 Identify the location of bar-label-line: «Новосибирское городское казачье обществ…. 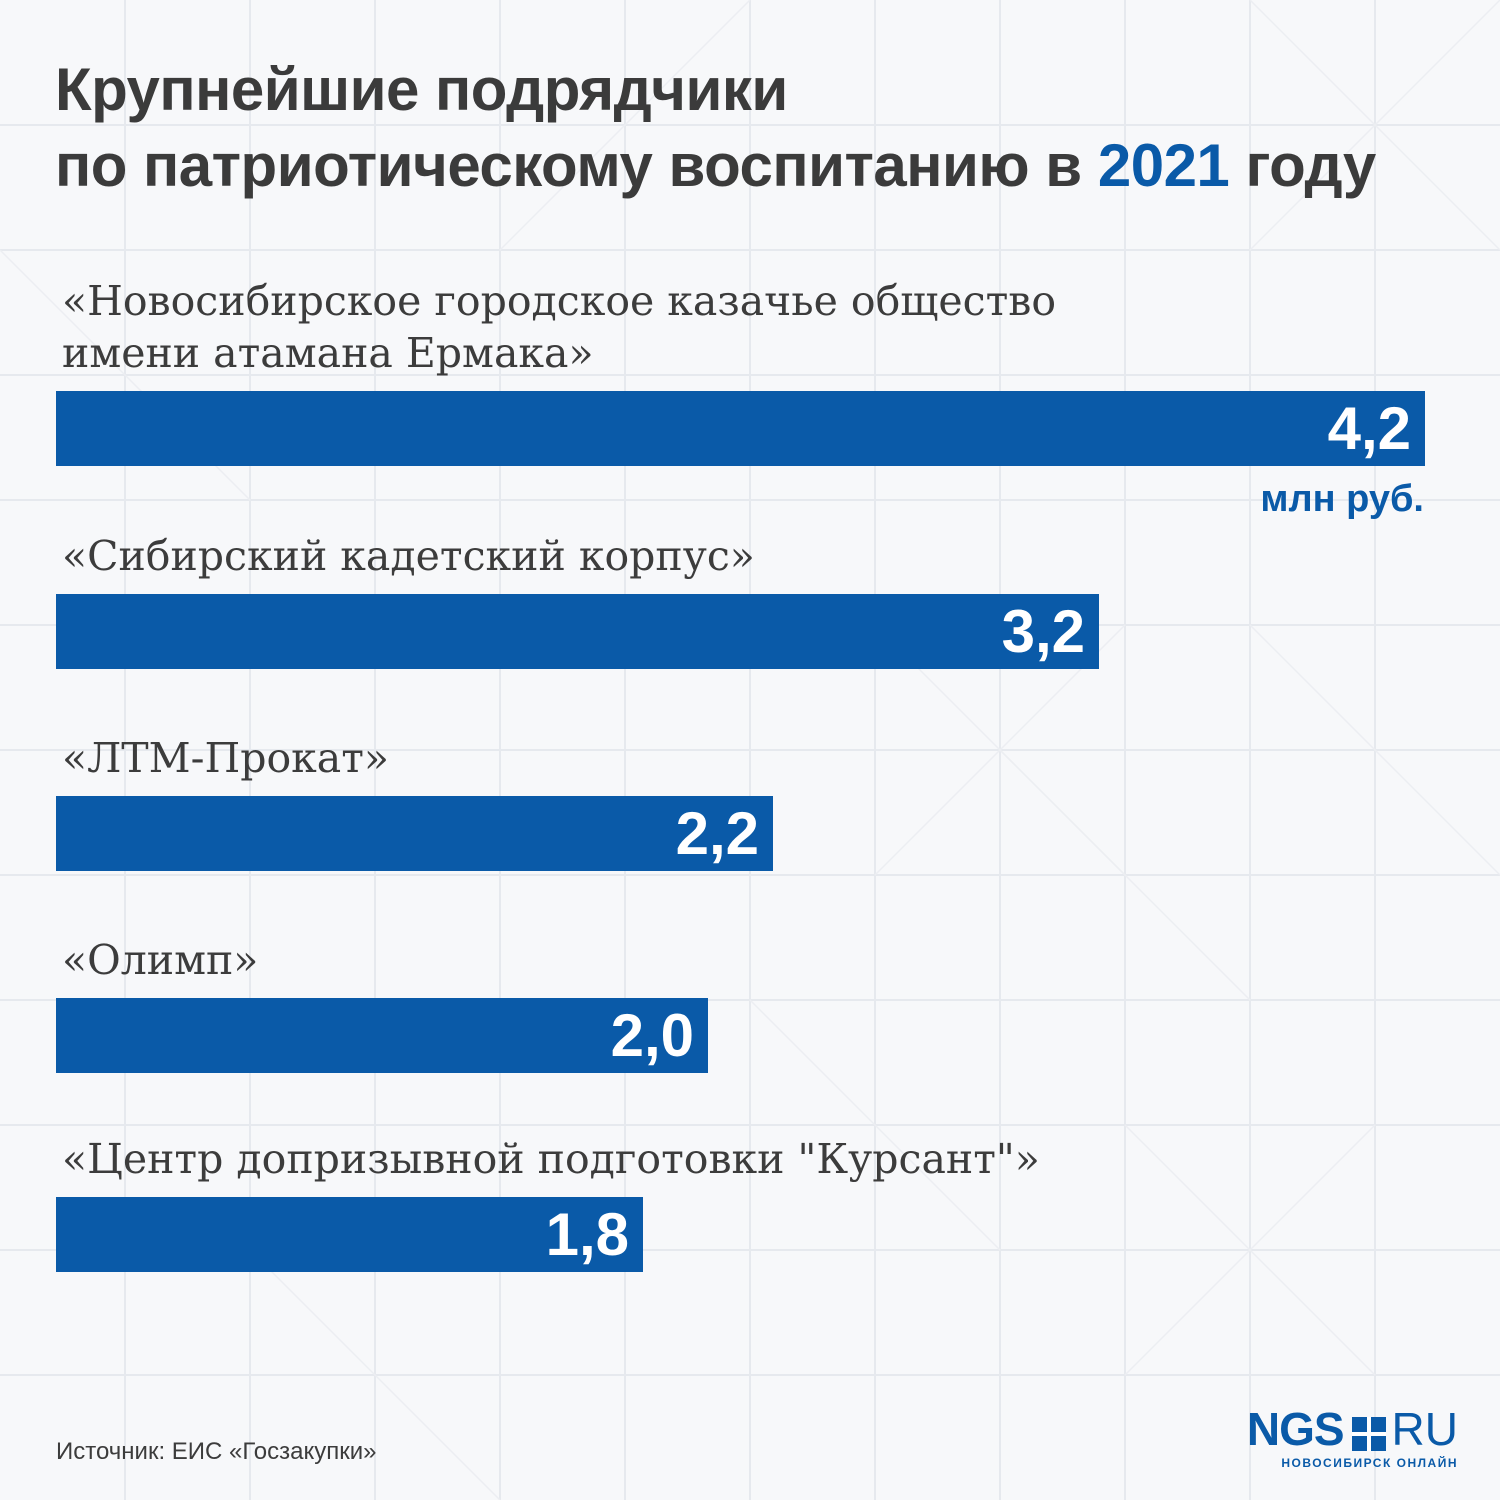
(559, 301).